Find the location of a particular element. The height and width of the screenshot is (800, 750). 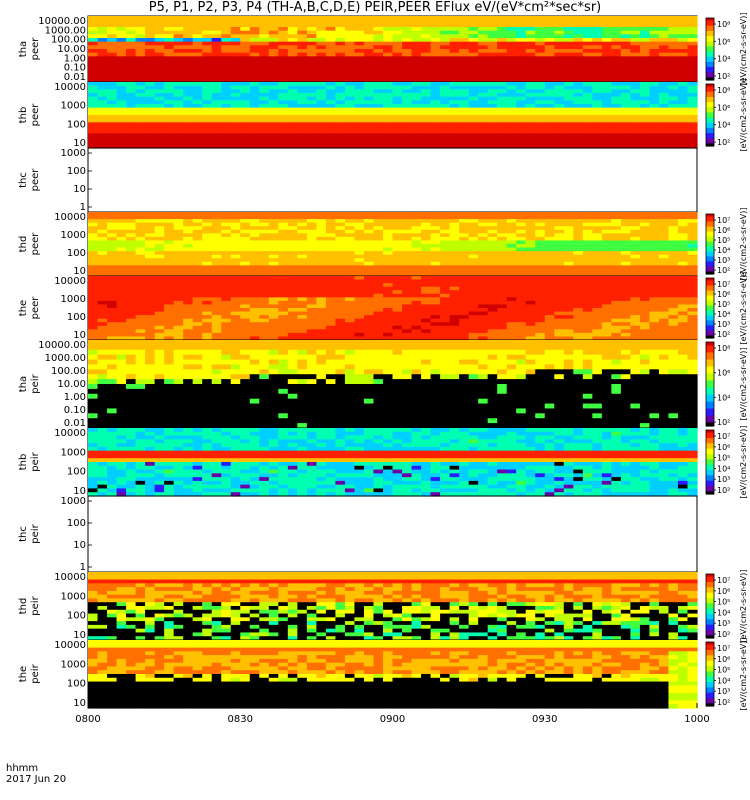

y-axis-tick-label: 1000 is located at coordinates (73, 299).